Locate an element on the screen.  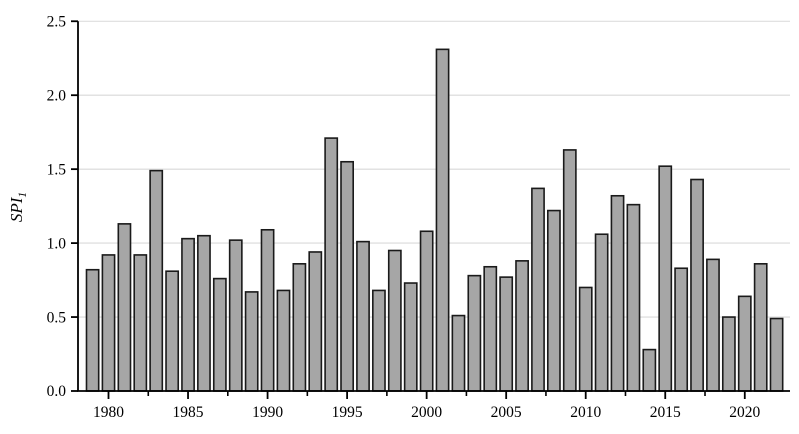
bar-2008 is located at coordinates (553, 300).